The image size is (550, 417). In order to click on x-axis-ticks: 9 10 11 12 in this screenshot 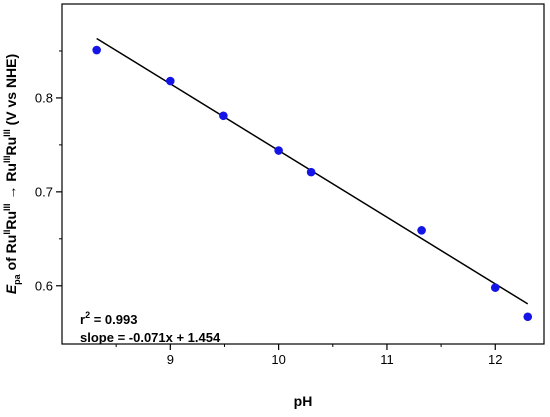, I will do `click(308, 355)`.